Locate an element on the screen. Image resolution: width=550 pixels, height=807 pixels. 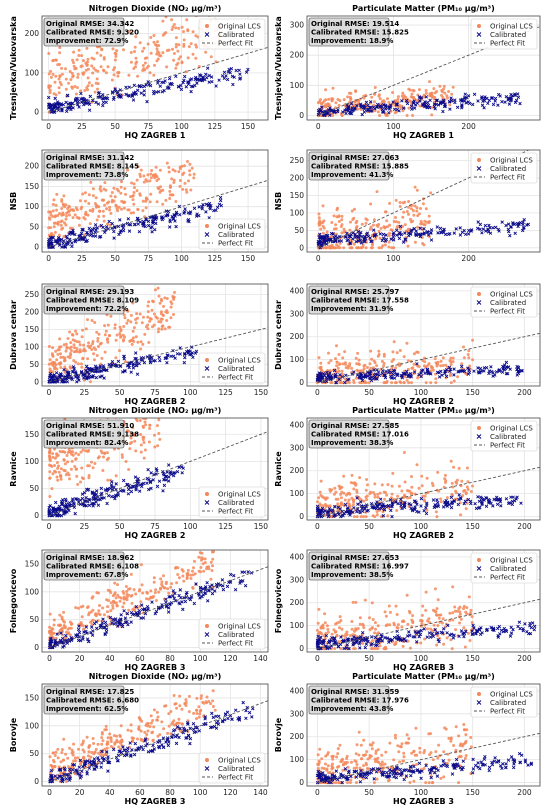
x-tick-label: 75 is located at coordinates (149, 126).